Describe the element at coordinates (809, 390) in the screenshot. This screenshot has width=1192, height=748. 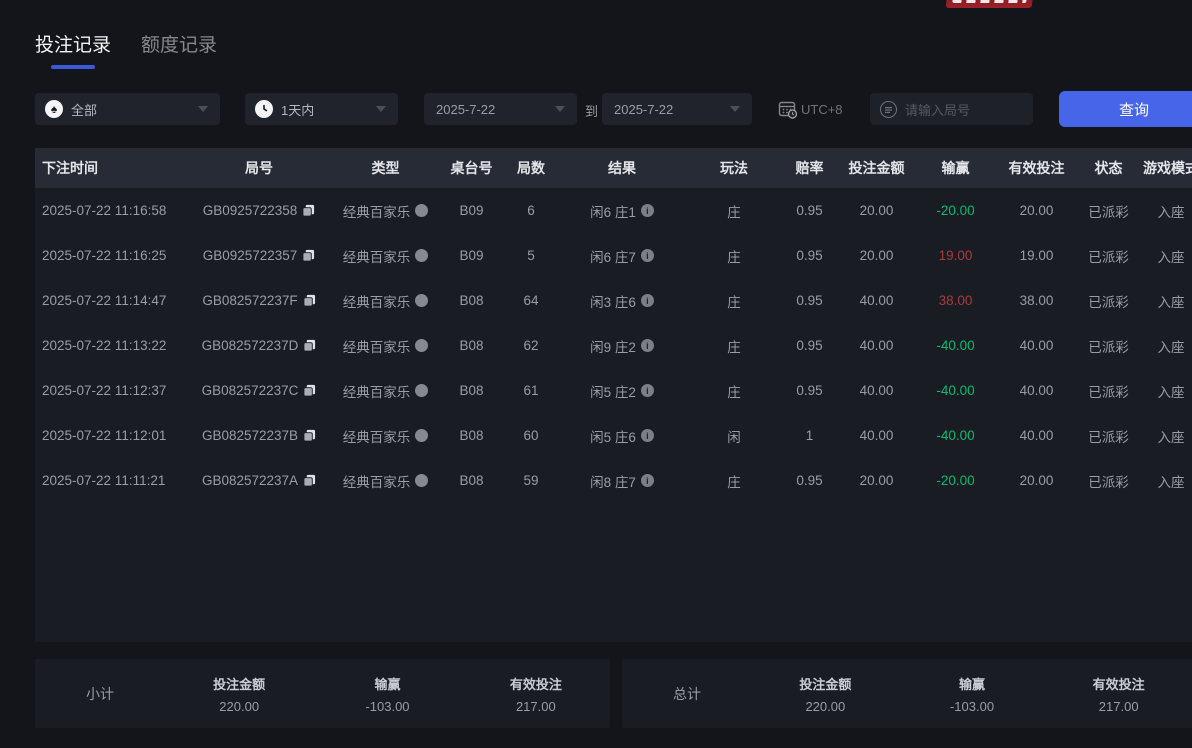
I see `cell-odds: 0.95` at that location.